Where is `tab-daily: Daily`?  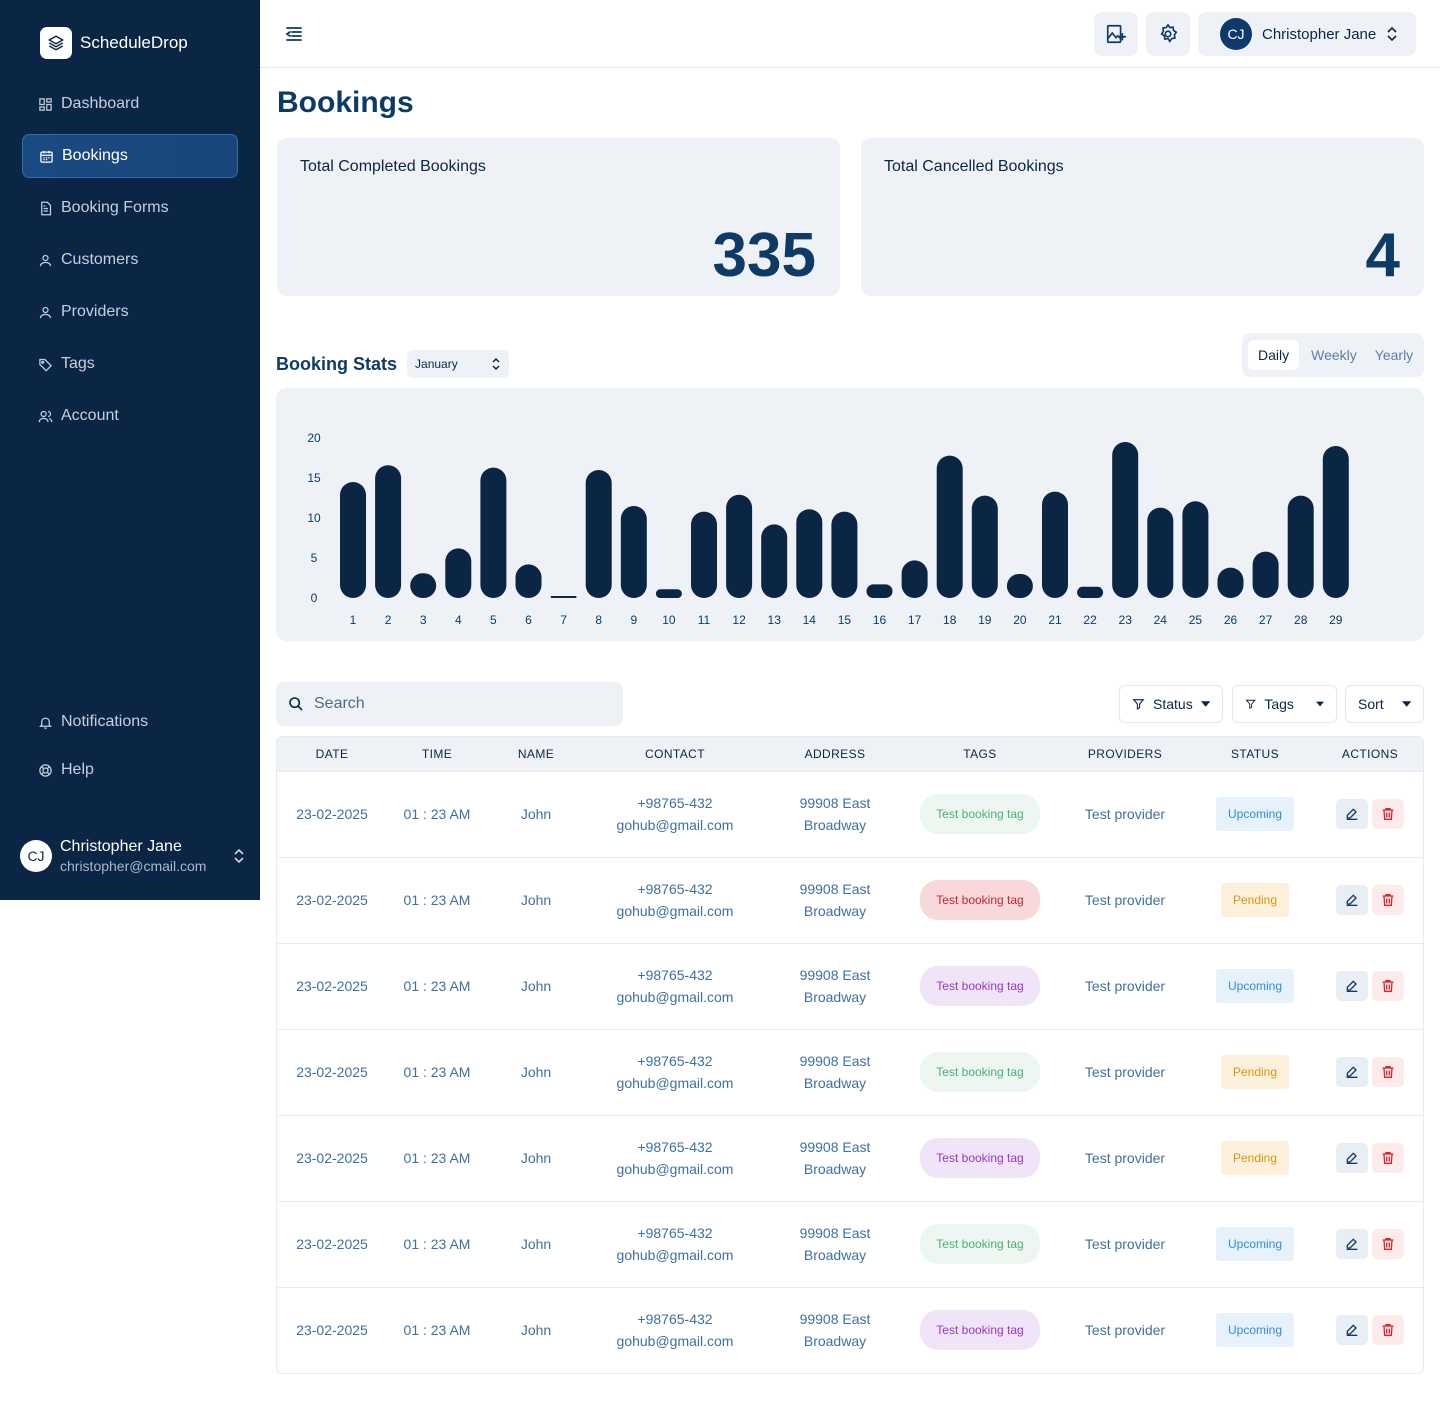
tab-daily: Daily is located at coordinates (1274, 355).